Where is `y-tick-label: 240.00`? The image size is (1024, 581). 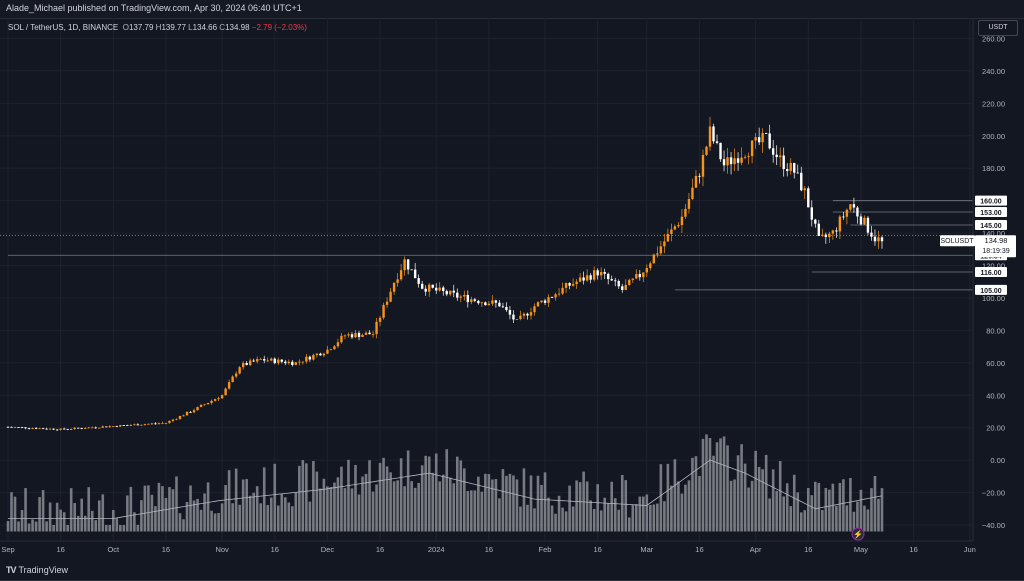
y-tick-label: 240.00 is located at coordinates (993, 71).